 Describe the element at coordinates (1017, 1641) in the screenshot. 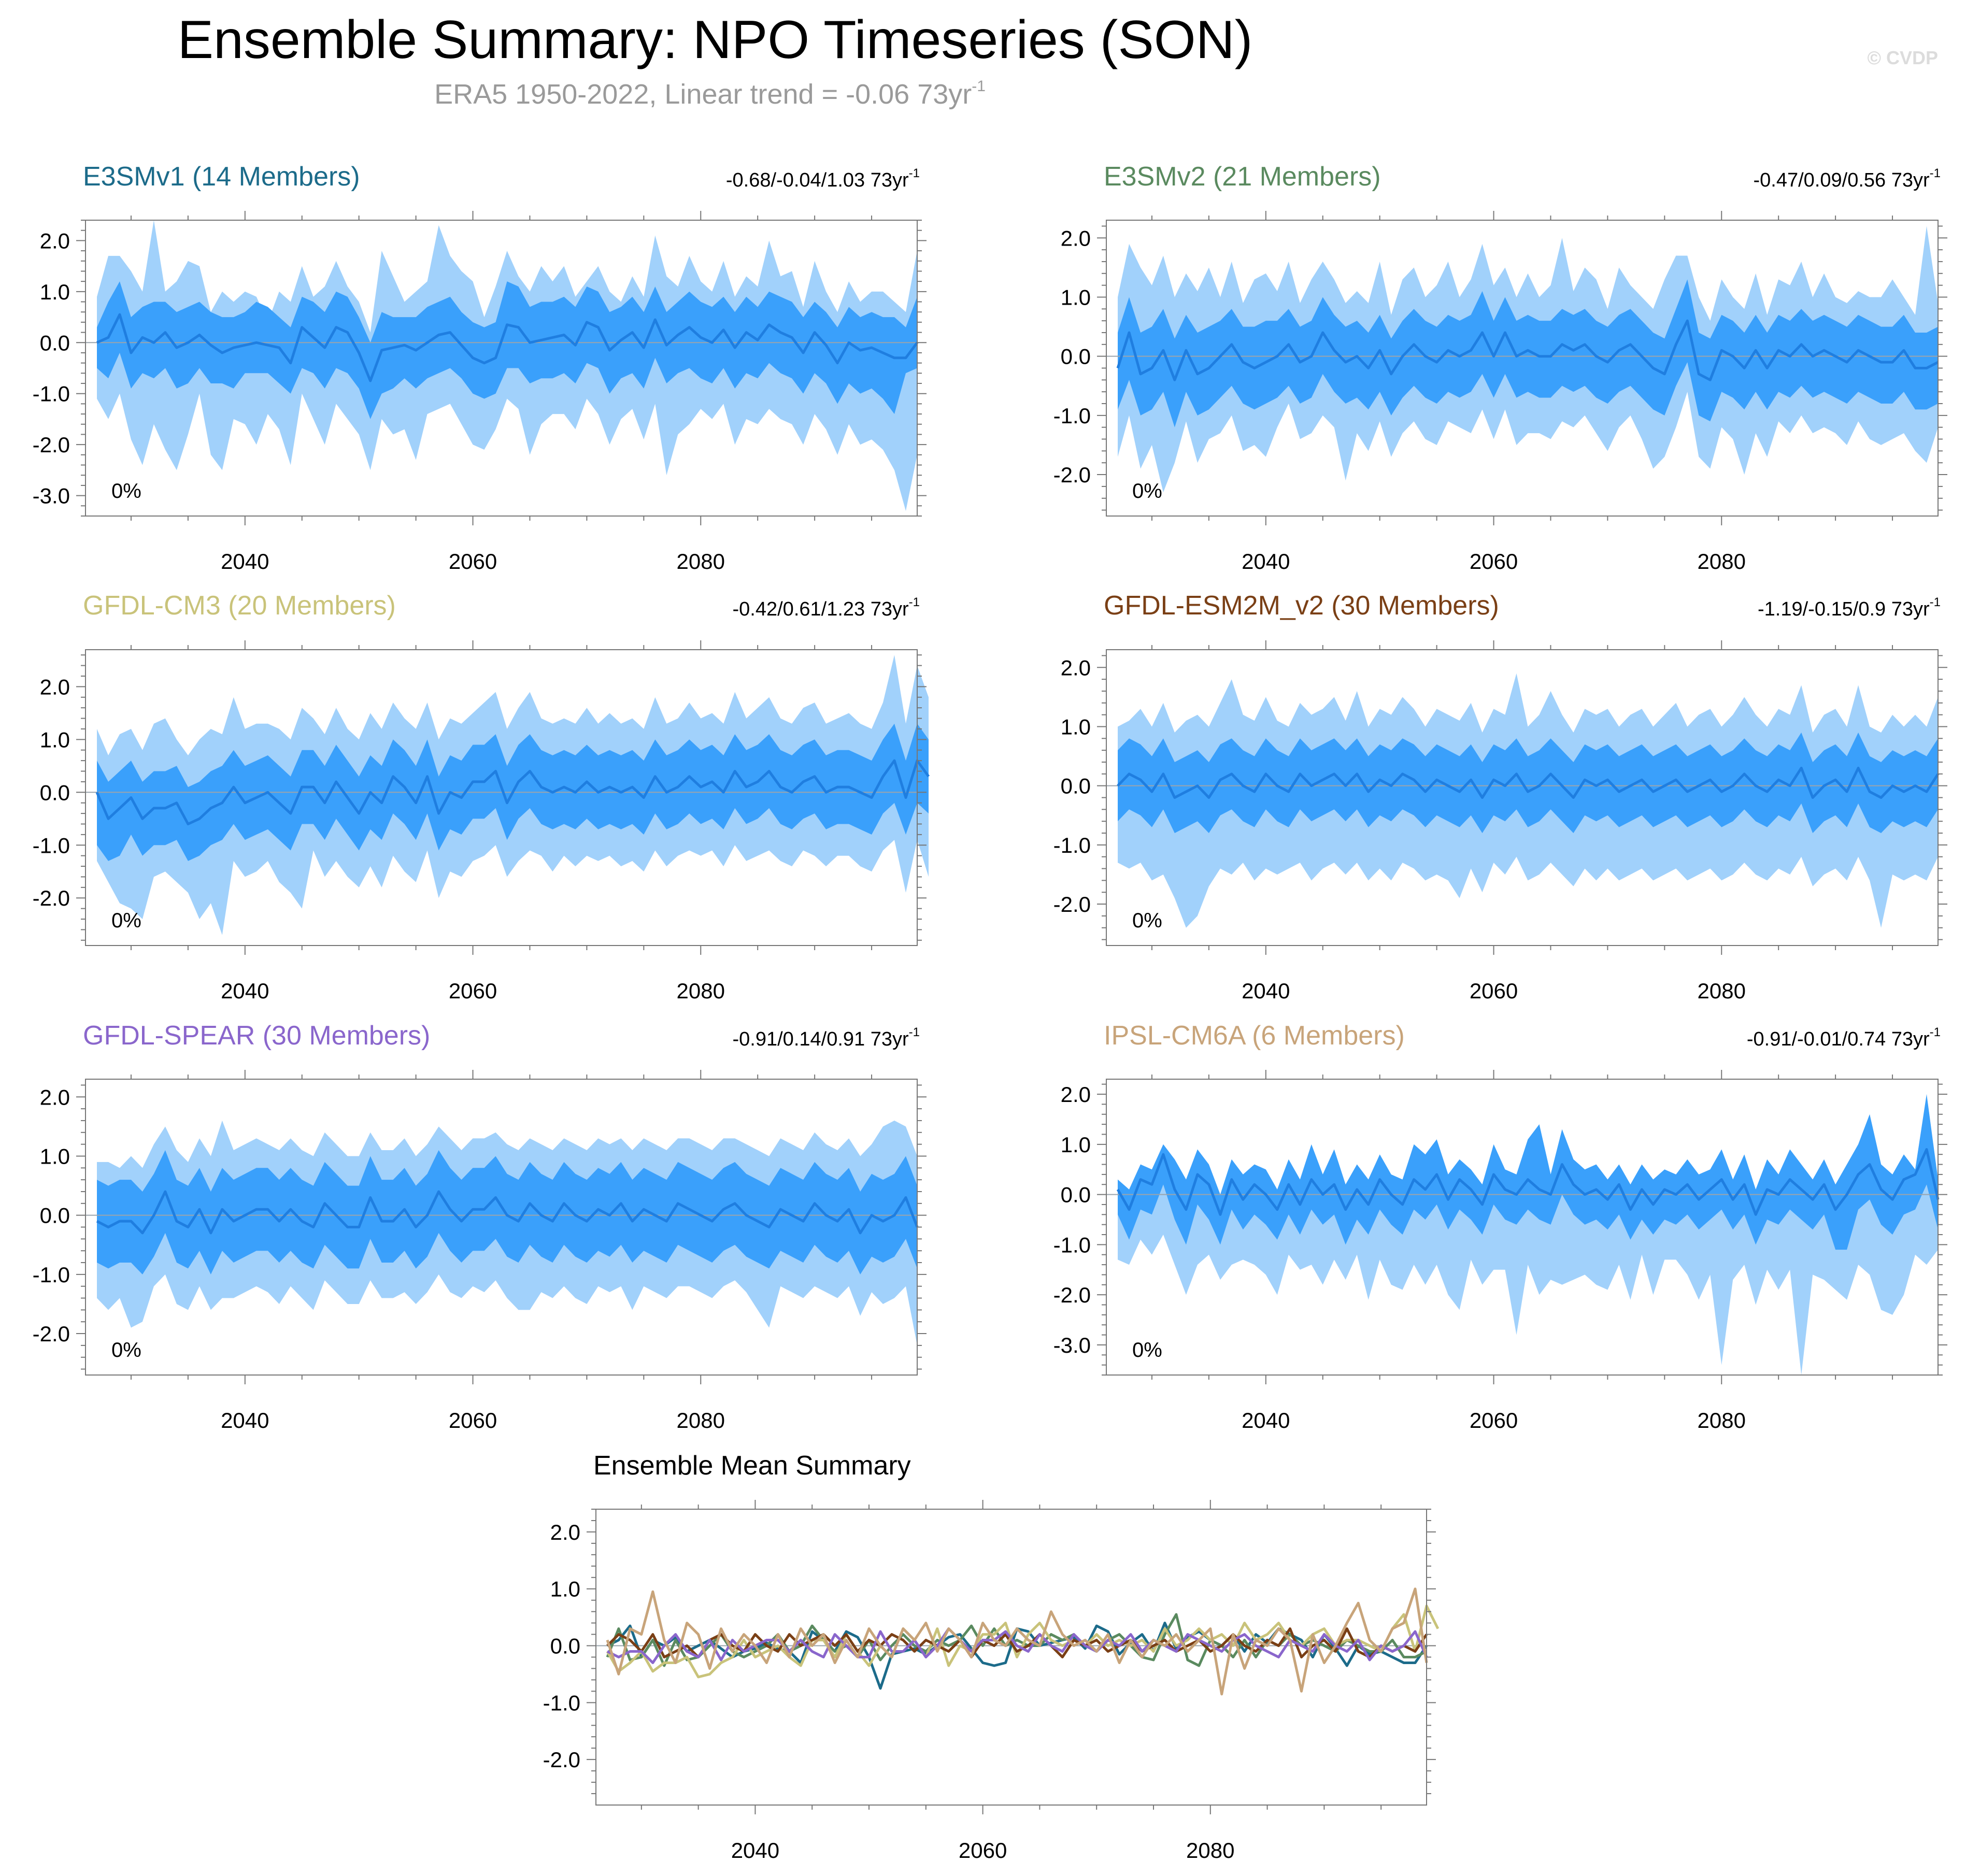

I see `series-line-ipsl-cm6a` at that location.